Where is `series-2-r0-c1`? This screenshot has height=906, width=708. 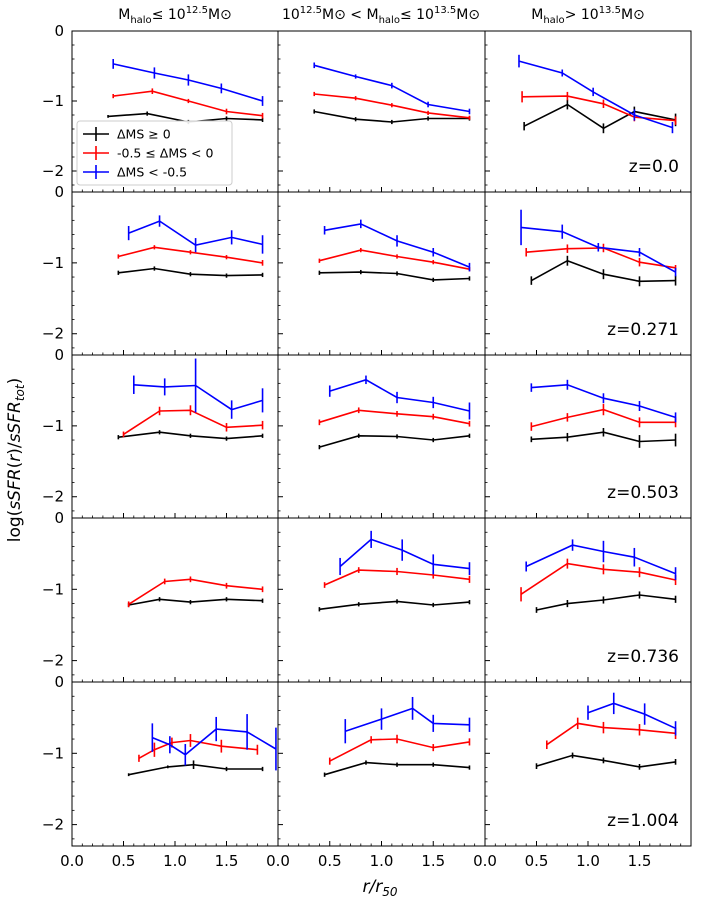 series-2-r0-c1 is located at coordinates (392, 88).